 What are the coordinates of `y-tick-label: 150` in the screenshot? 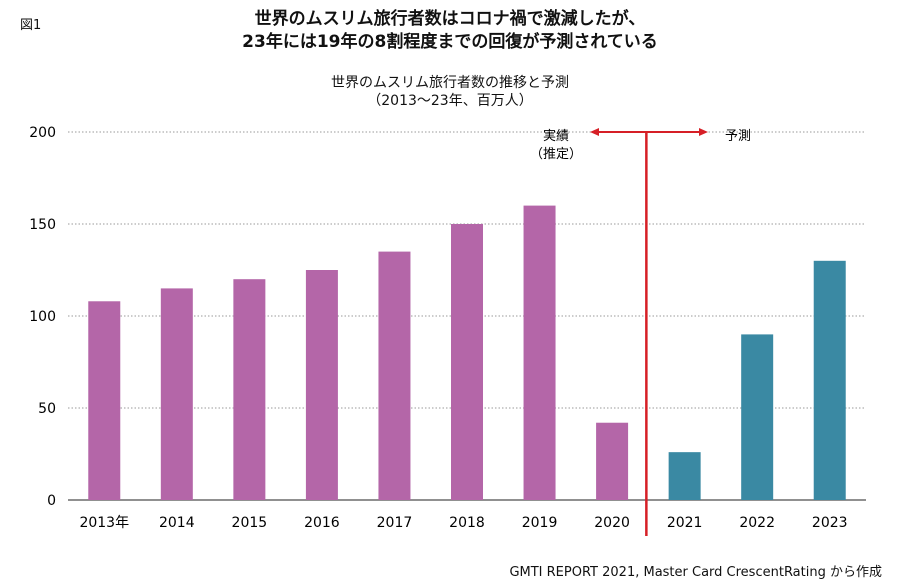 It's located at (42, 225).